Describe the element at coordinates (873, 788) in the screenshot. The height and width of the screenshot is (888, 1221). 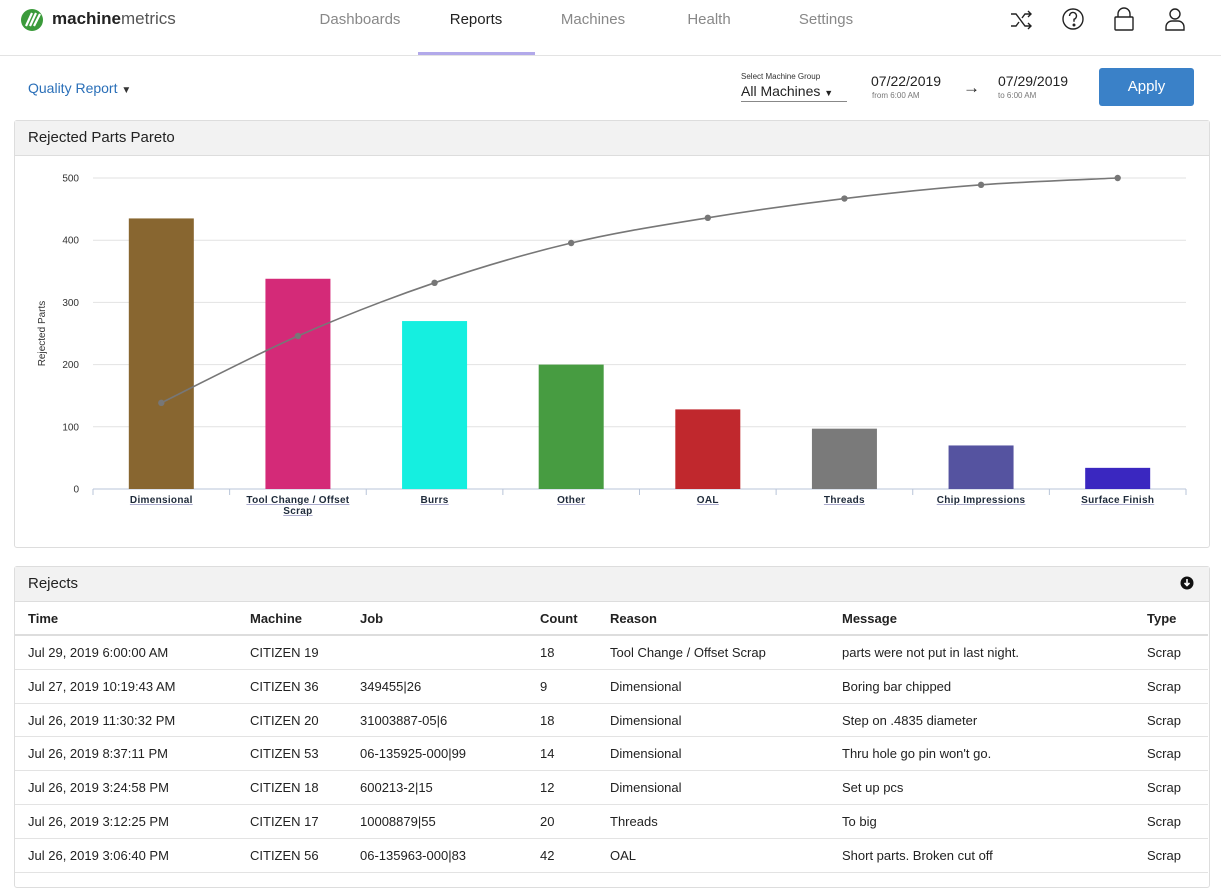
I see `table-cell: Set up pcs` at that location.